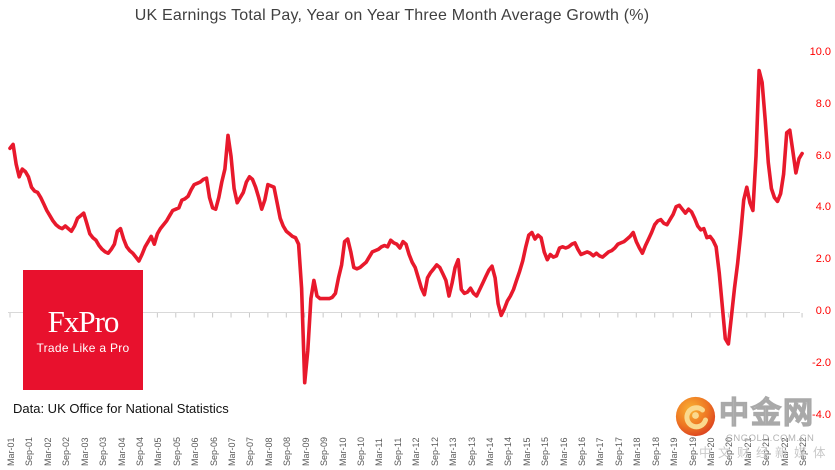  What do you see at coordinates (823, 103) in the screenshot?
I see `y-tick-label: 8.0` at bounding box center [823, 103].